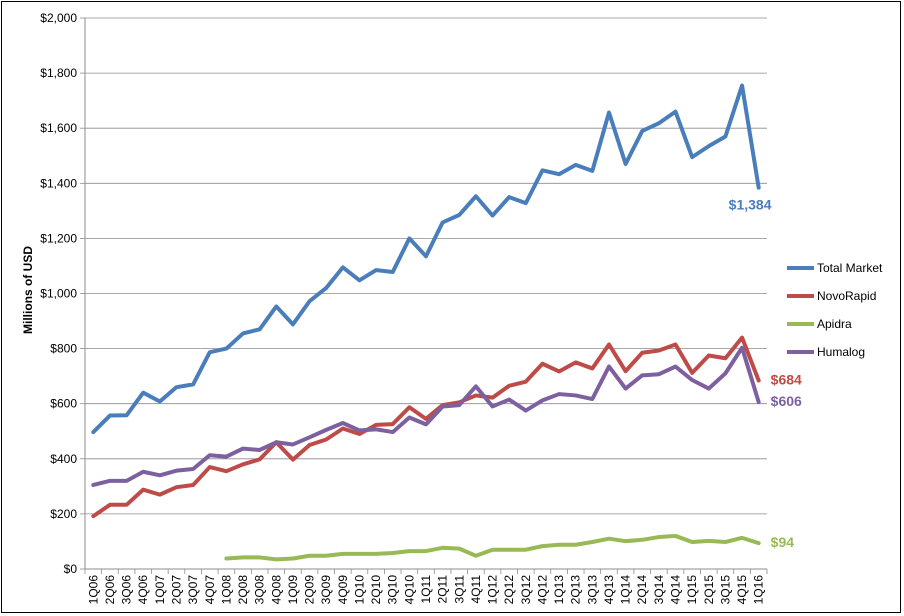  I want to click on x-tick-label: 1Q08, so click(226, 590).